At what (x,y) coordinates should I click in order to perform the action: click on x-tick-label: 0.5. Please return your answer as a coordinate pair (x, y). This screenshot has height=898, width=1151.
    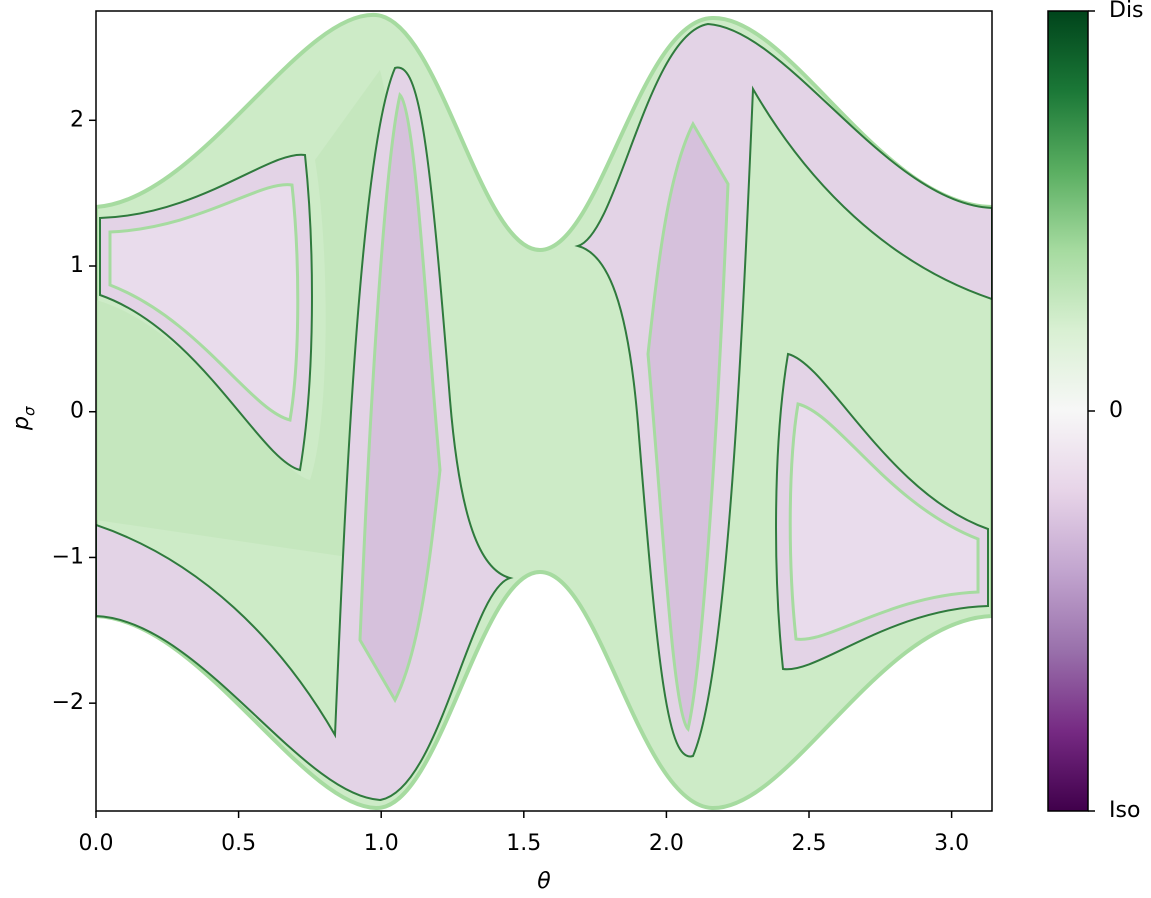
    Looking at the image, I should click on (238, 843).